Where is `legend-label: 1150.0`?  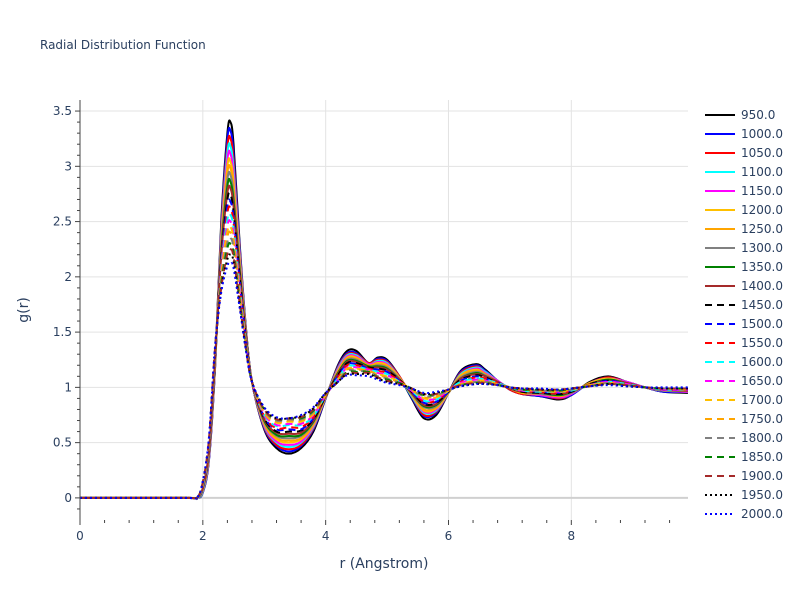
legend-label: 1150.0 is located at coordinates (762, 191).